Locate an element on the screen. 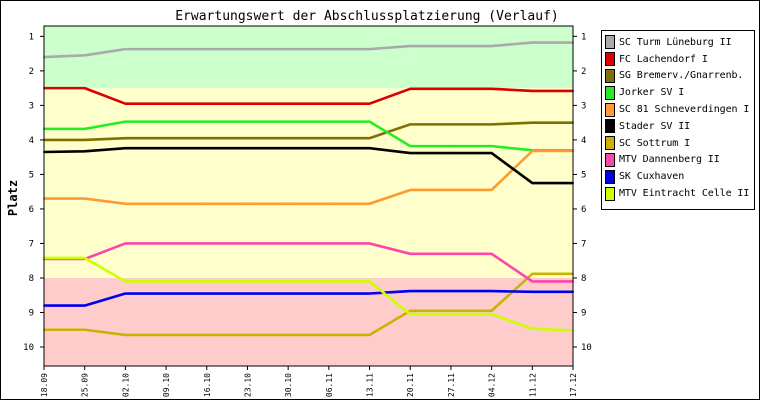  y-tick-label: 10 is located at coordinates (28, 348).